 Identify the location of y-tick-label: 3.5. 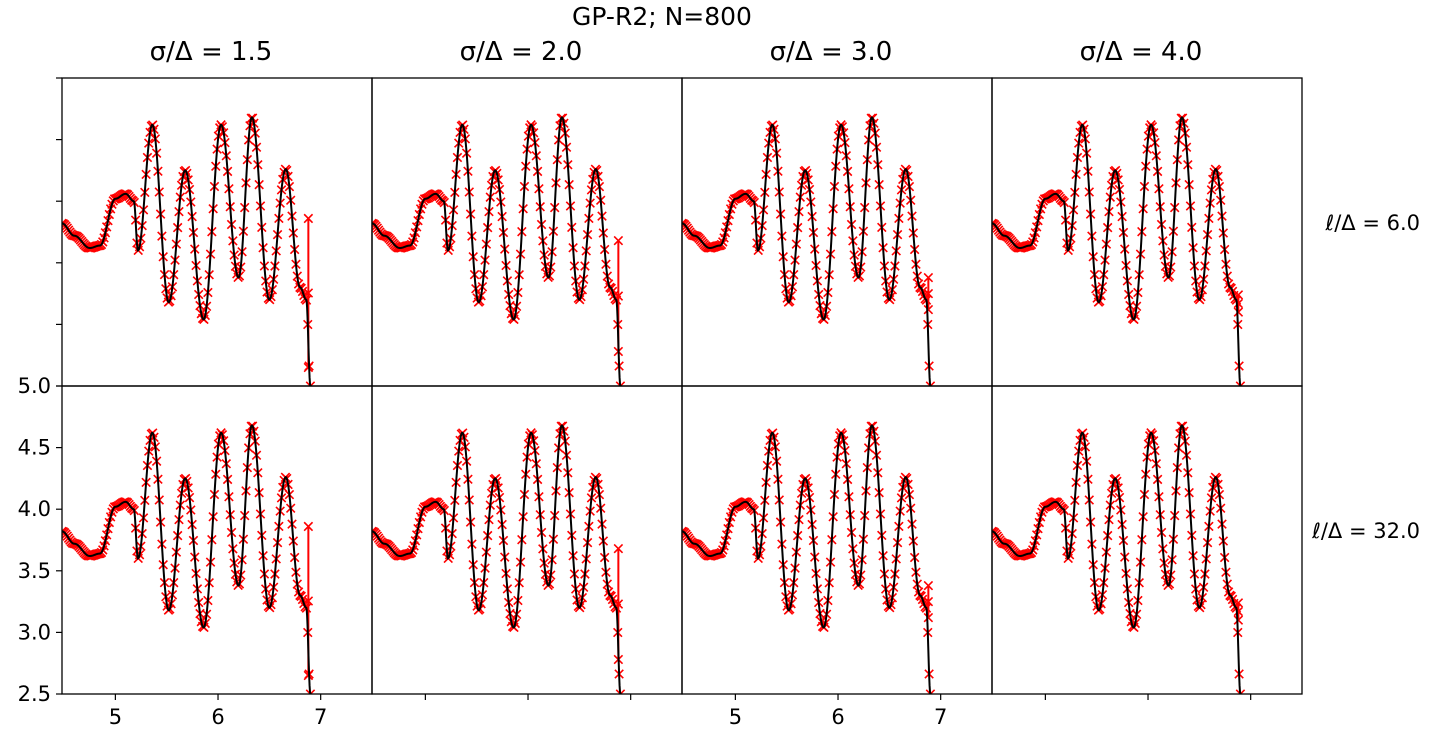
(34, 571).